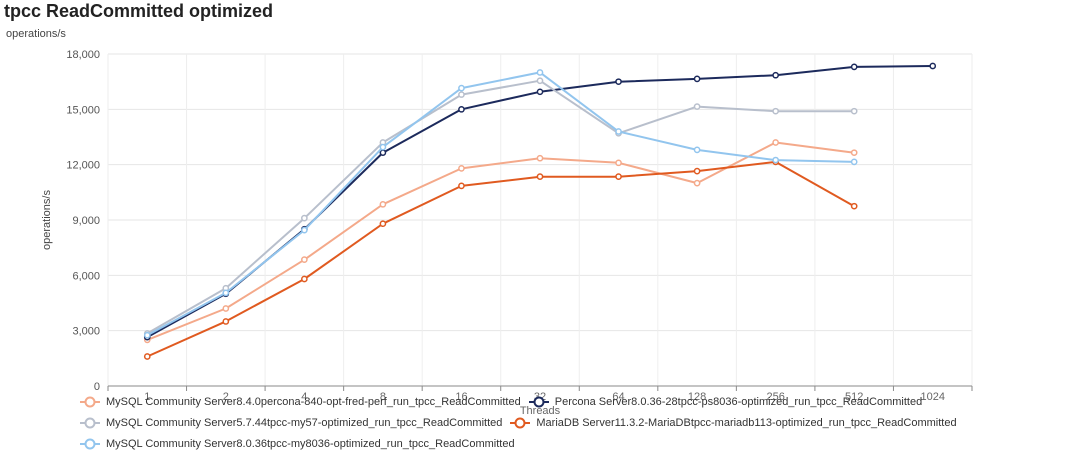 The image size is (1080, 454). I want to click on x-tick-label: 1, so click(147, 397).